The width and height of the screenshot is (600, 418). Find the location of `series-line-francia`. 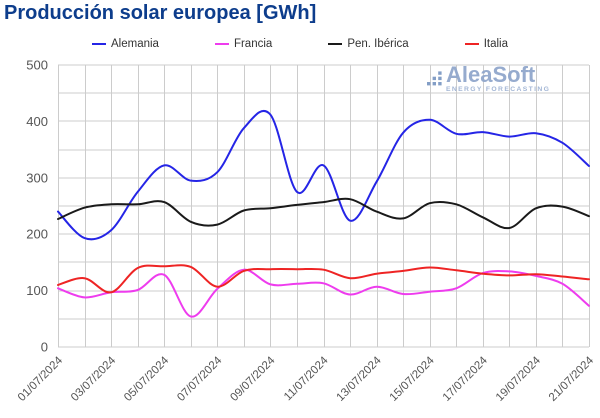

series-line-francia is located at coordinates (323, 293).